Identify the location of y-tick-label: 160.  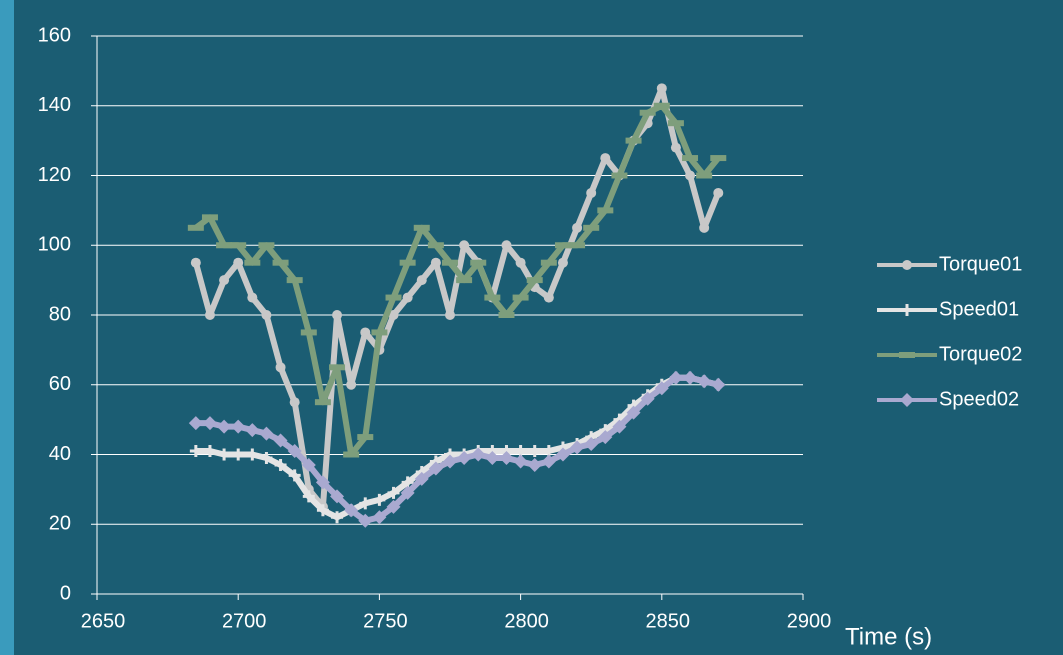
(54, 35).